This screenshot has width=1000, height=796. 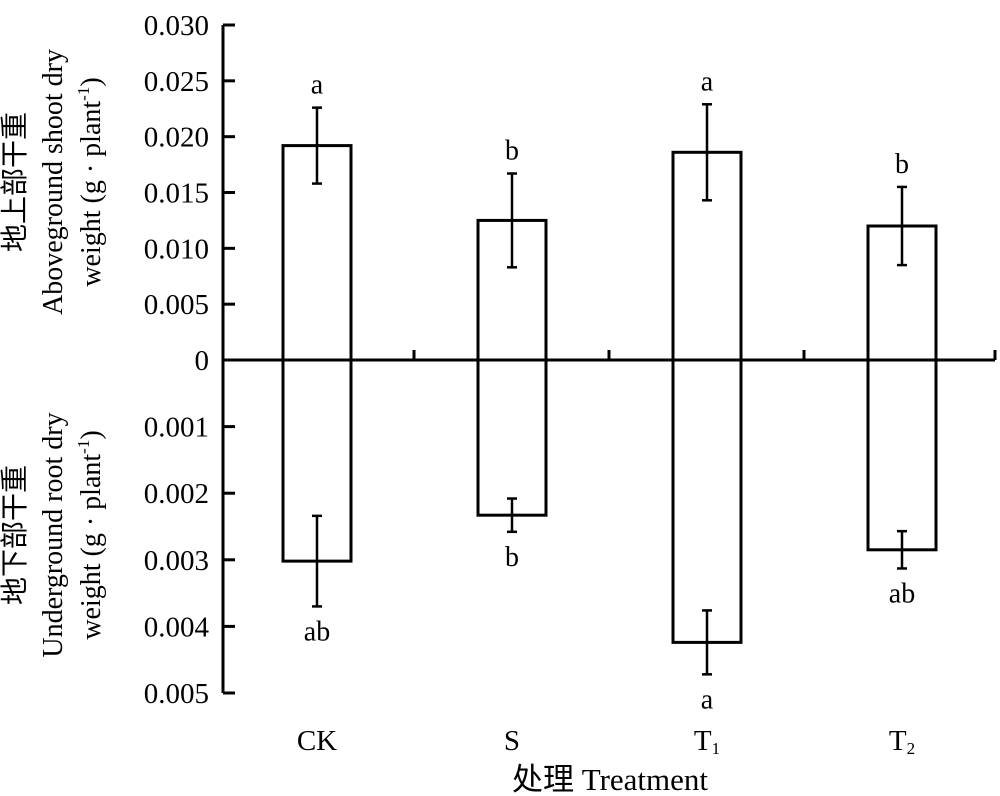 What do you see at coordinates (512, 151) in the screenshot?
I see `top-significance-S: b` at bounding box center [512, 151].